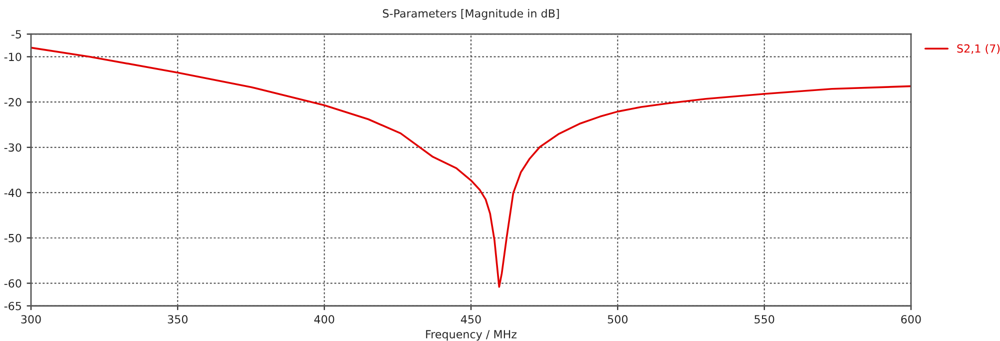 The image size is (1000, 341). What do you see at coordinates (470, 319) in the screenshot?
I see `x-tick-label: 450` at bounding box center [470, 319].